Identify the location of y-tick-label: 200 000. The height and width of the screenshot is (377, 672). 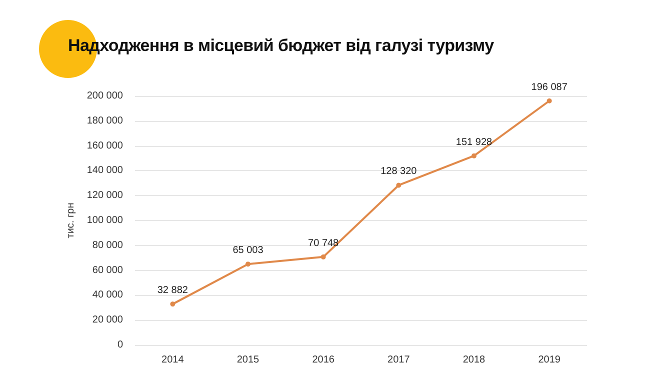
(105, 96).